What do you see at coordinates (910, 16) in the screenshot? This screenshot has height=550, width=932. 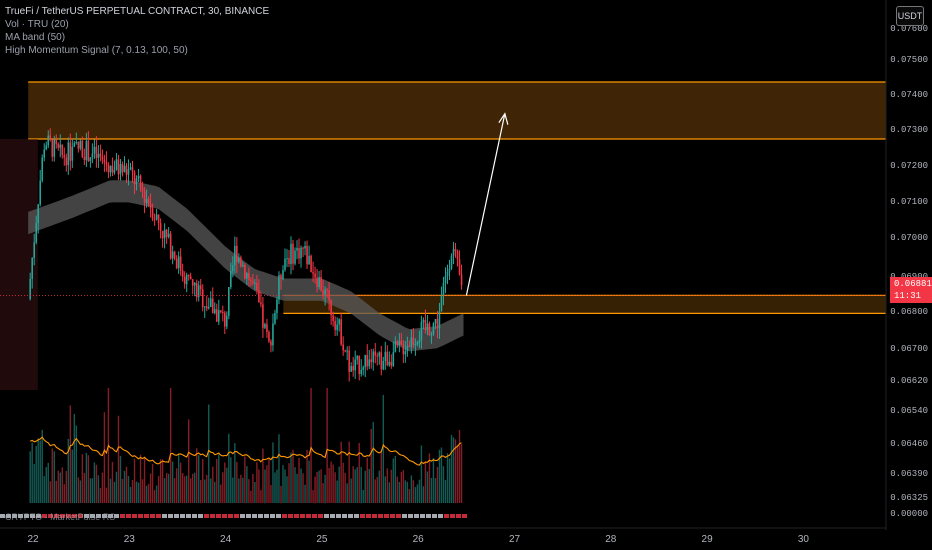 I see `currency-badge: USDT` at bounding box center [910, 16].